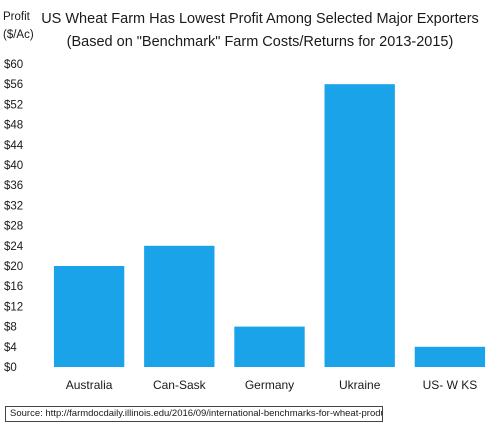 This screenshot has width=500, height=431. I want to click on y-tick-label: $4, so click(10, 348).